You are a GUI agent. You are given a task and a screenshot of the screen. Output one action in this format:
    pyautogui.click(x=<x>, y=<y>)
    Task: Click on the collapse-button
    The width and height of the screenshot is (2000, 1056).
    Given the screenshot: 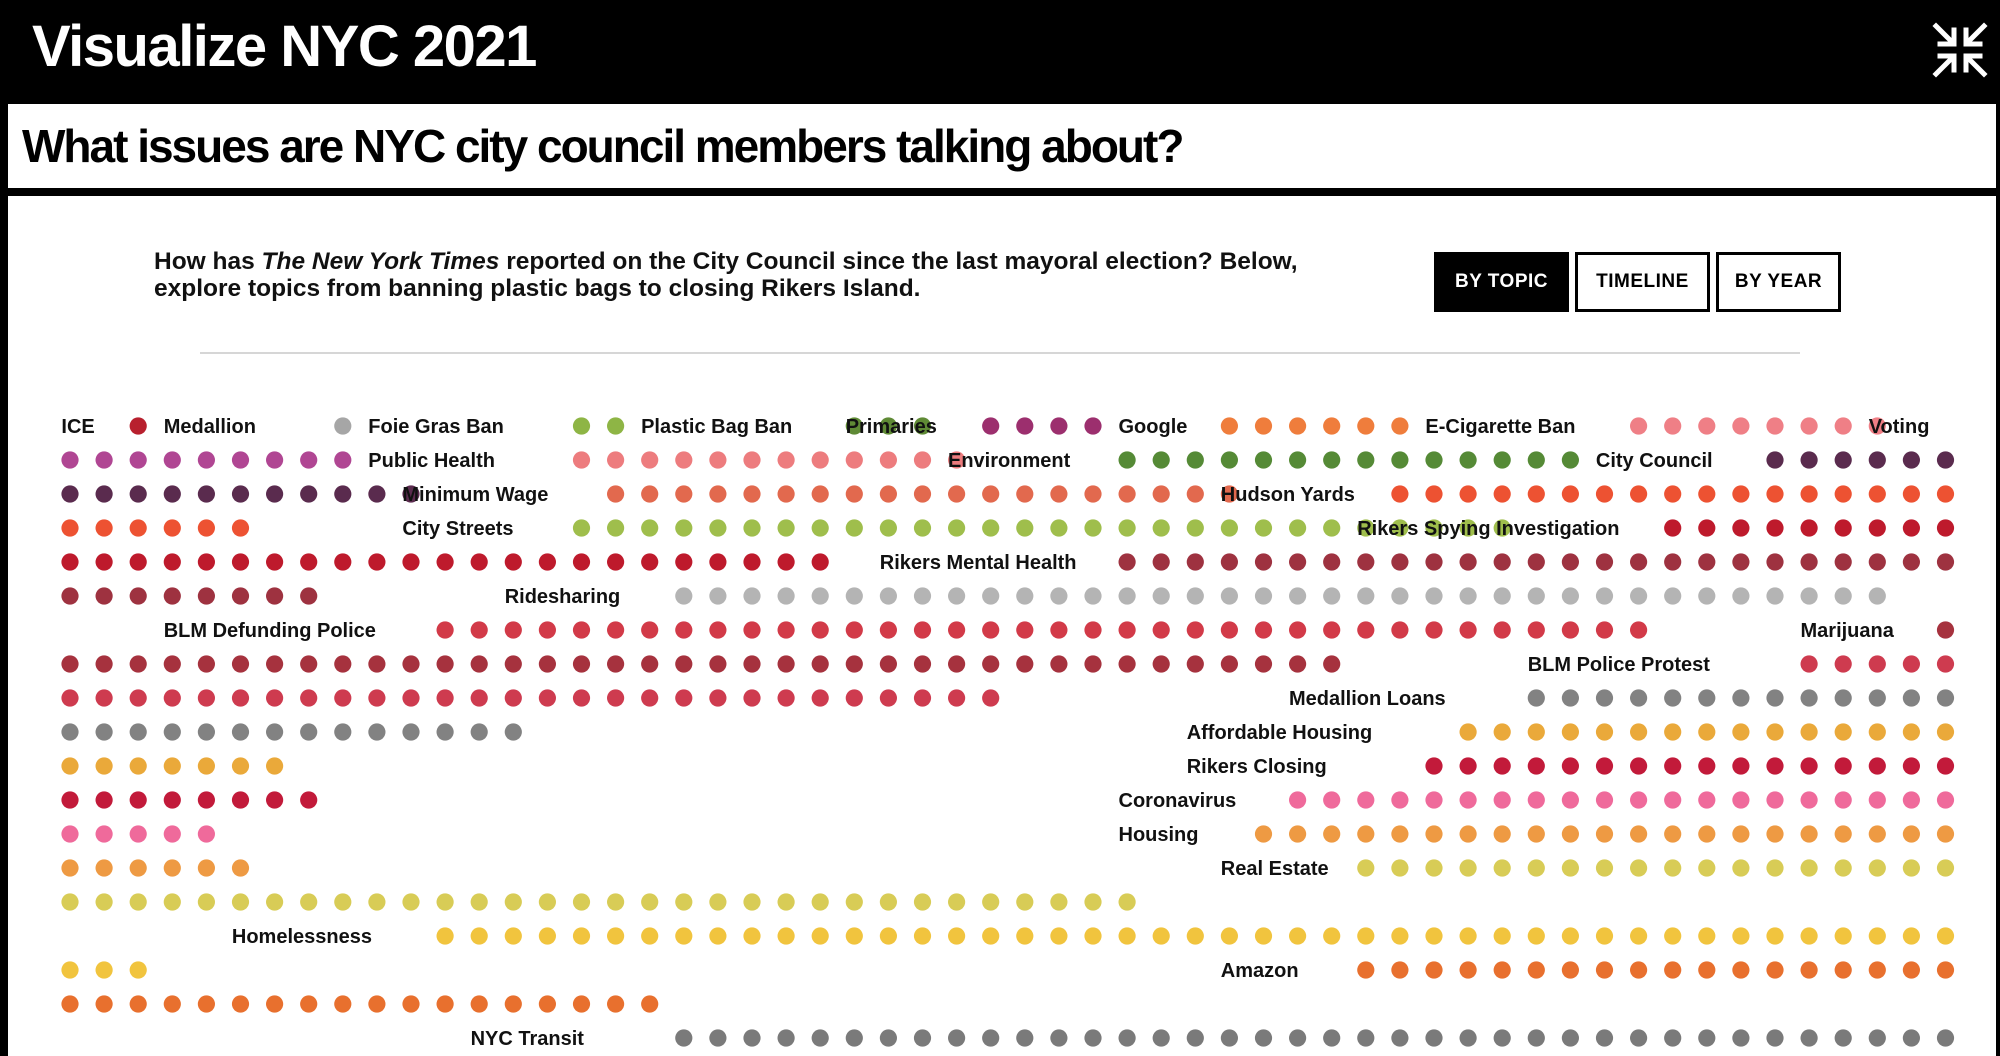 What is the action you would take?
    pyautogui.click(x=1960, y=50)
    